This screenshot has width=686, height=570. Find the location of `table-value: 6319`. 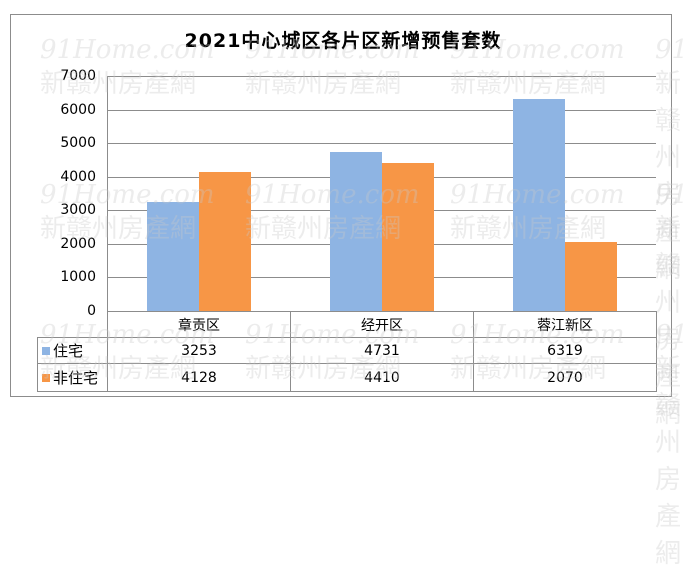

table-value: 6319 is located at coordinates (565, 350).